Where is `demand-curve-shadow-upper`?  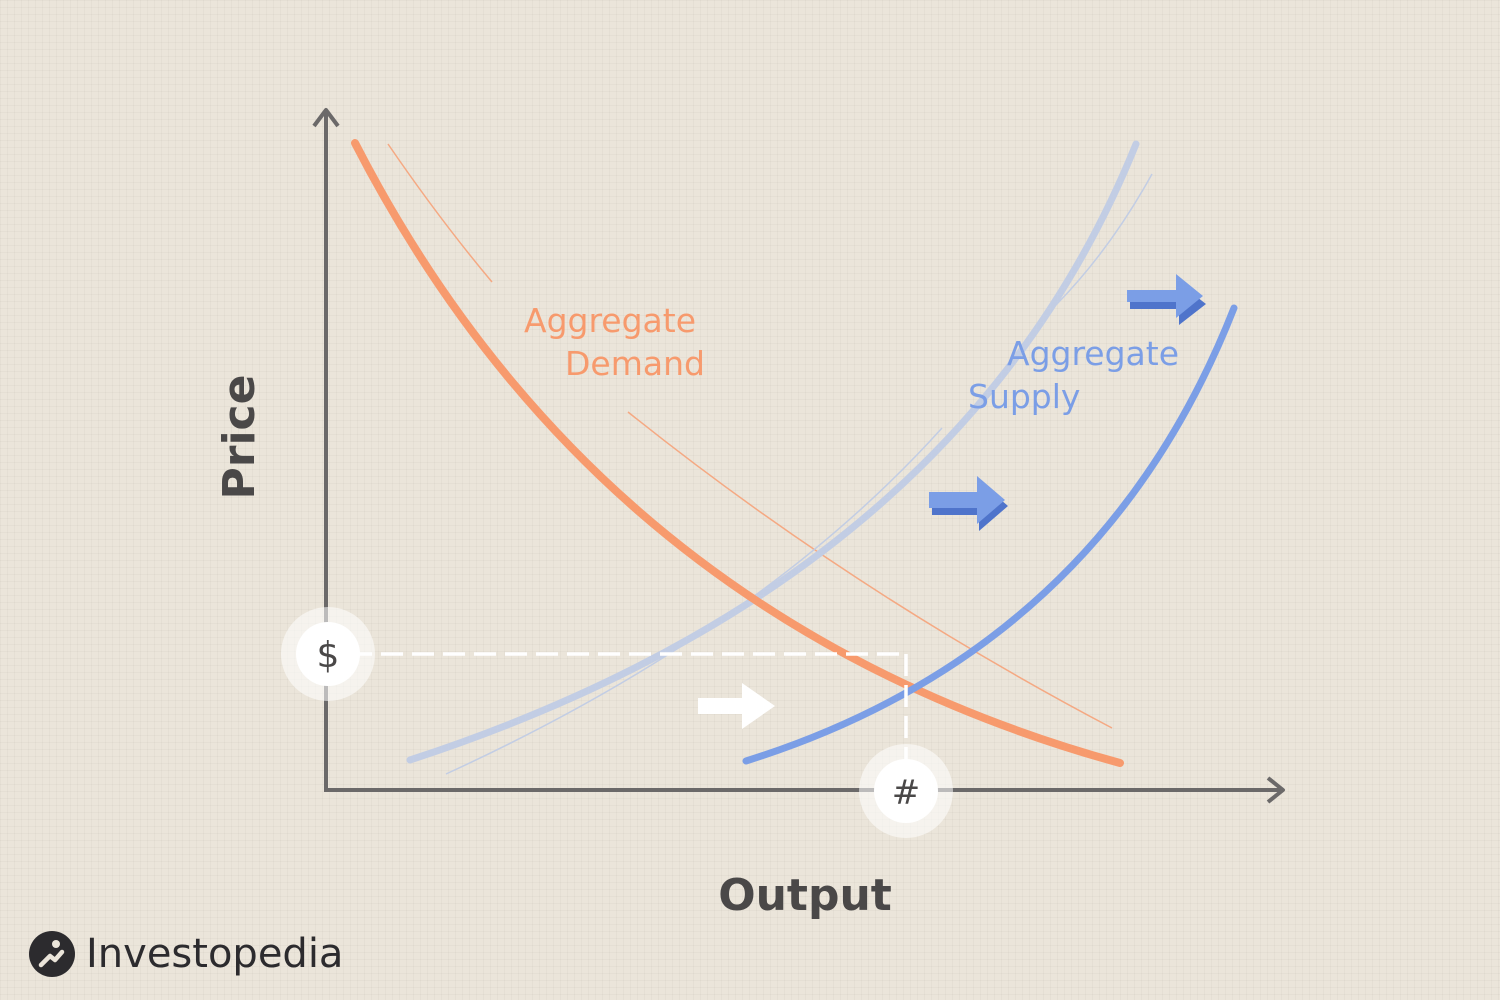
demand-curve-shadow-upper is located at coordinates (440, 213).